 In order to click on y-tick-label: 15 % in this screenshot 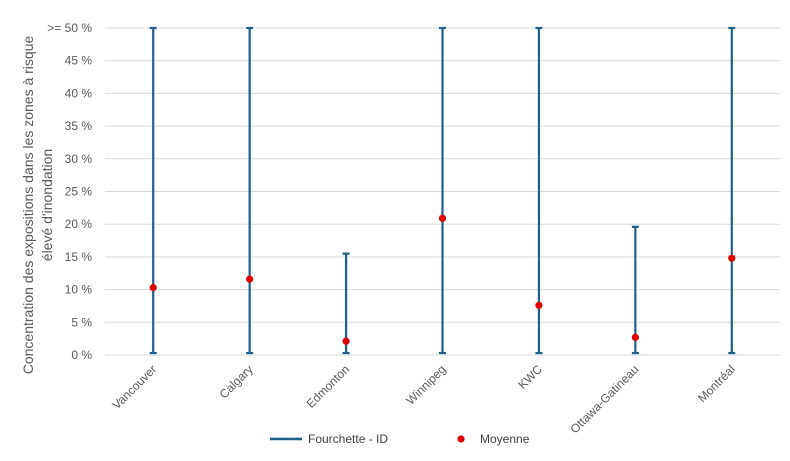, I will do `click(79, 257)`.